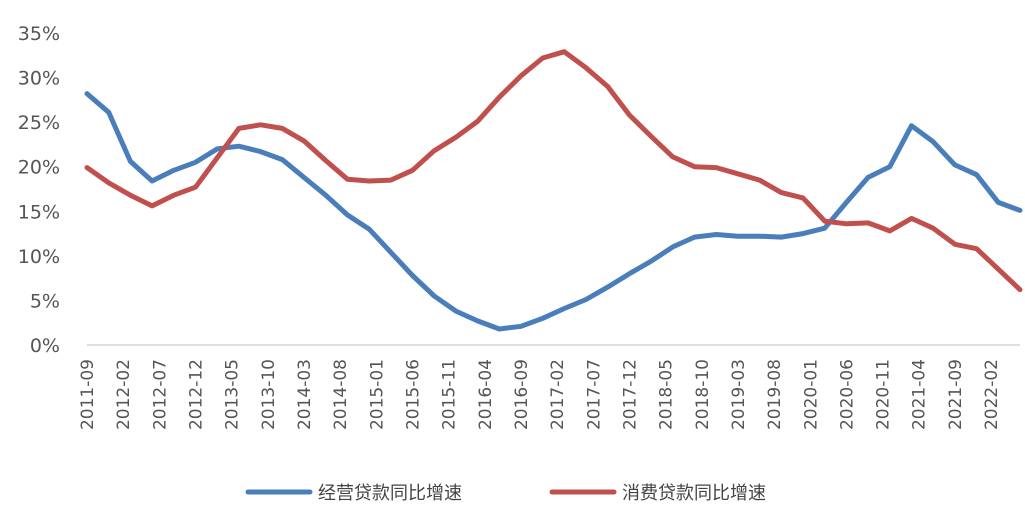  What do you see at coordinates (703, 394) in the screenshot?
I see `x-tick-label: 2018-10` at bounding box center [703, 394].